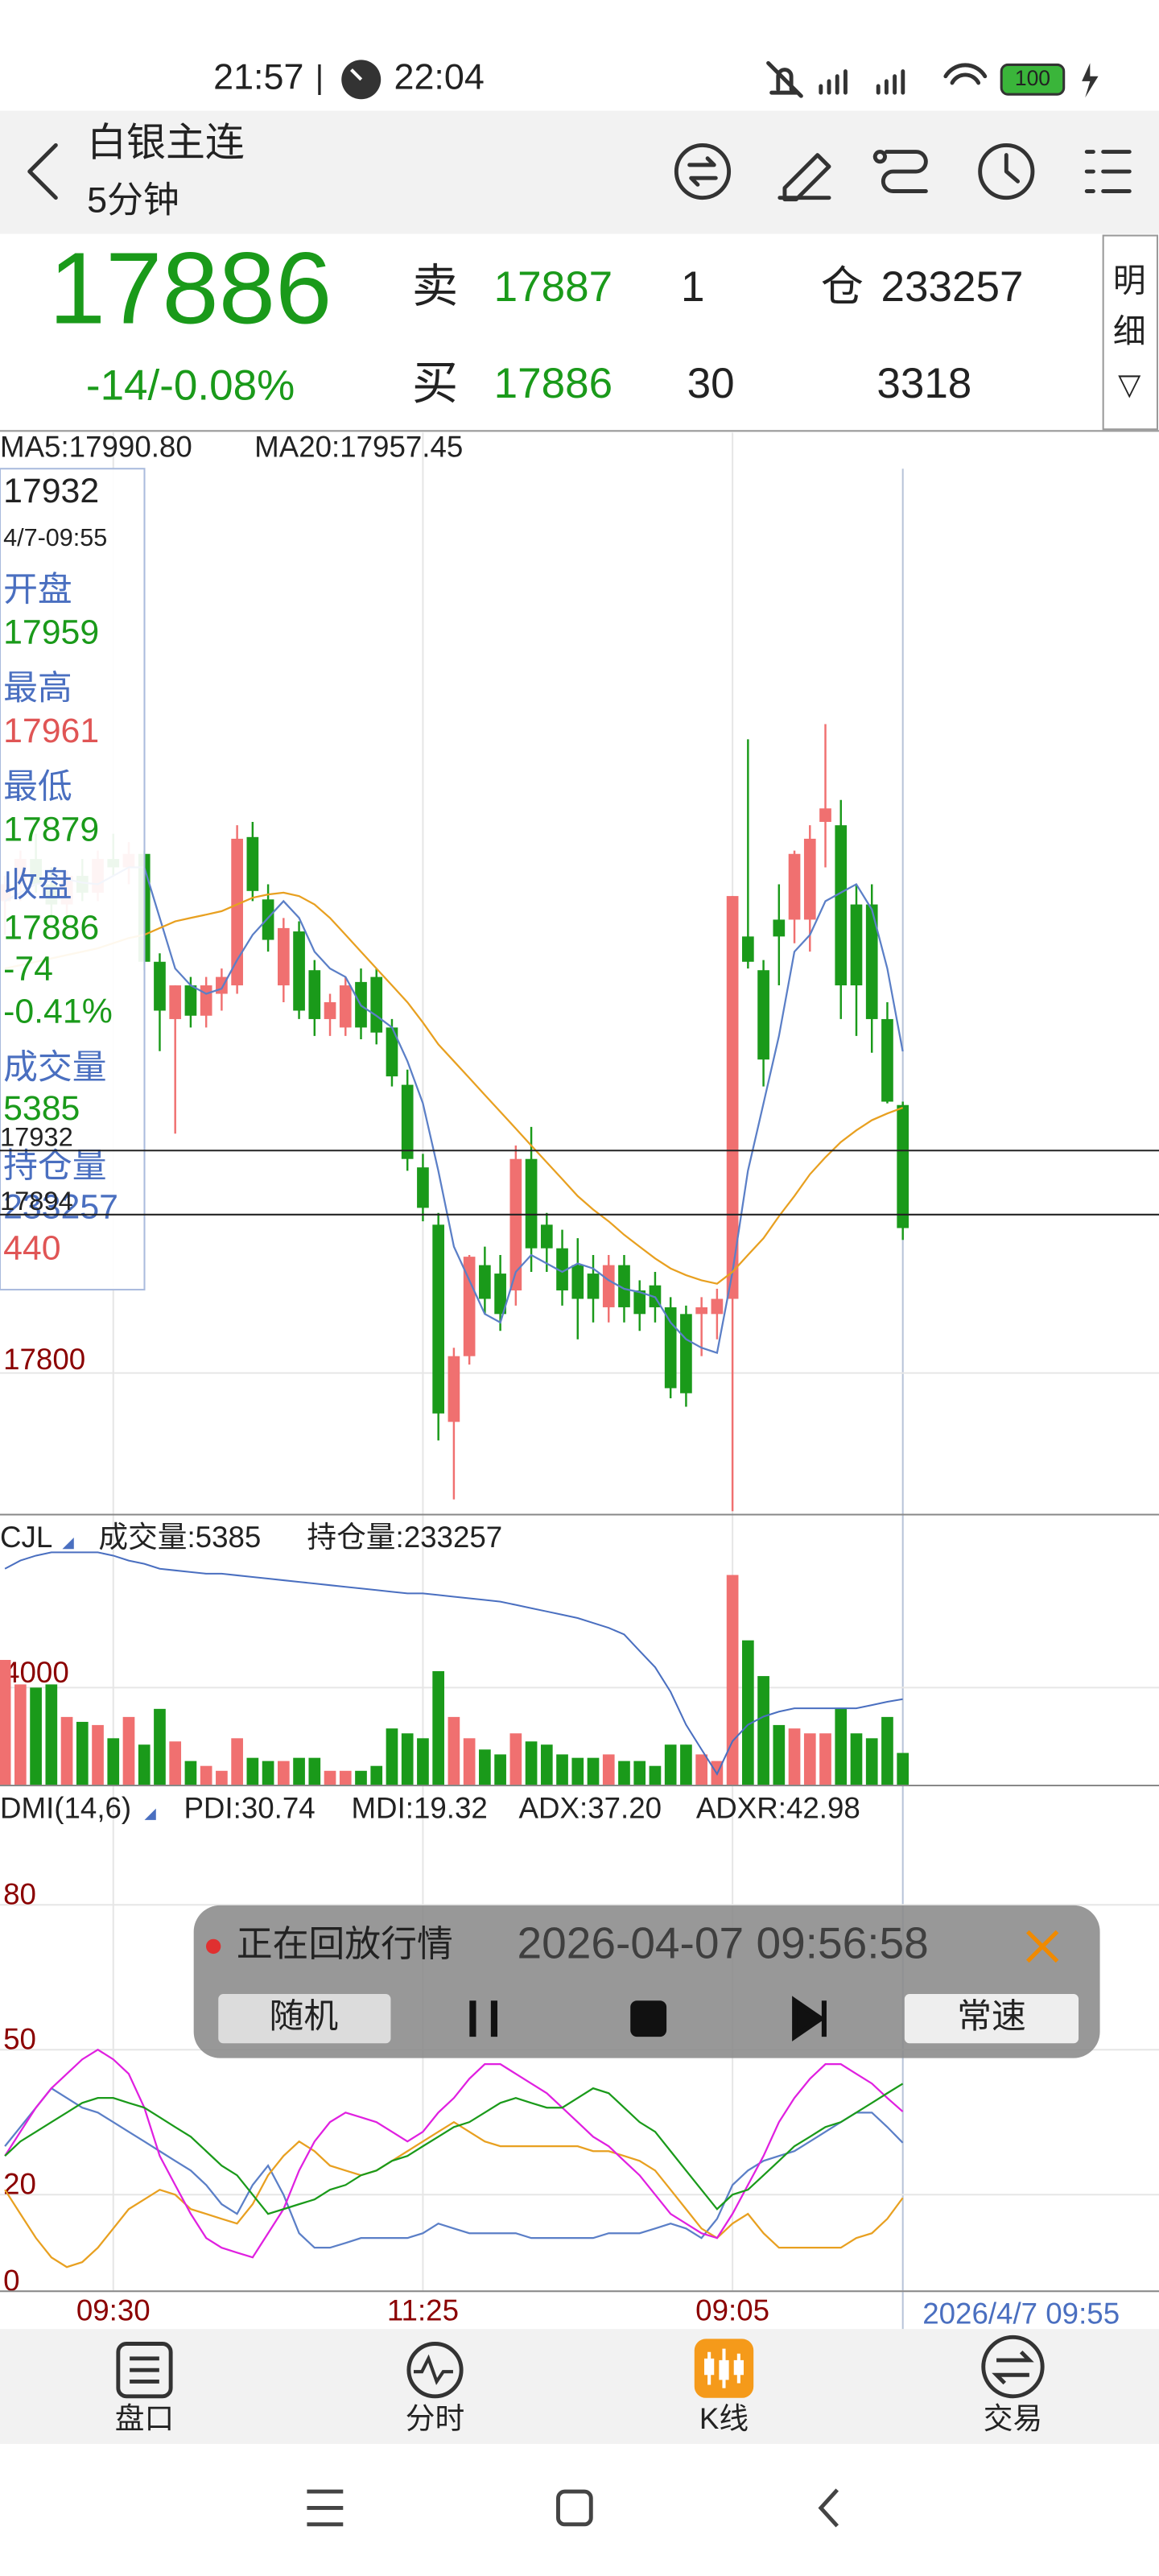 The image size is (1159, 2576). What do you see at coordinates (37, 688) in the screenshot?
I see `info-label: 最高` at bounding box center [37, 688].